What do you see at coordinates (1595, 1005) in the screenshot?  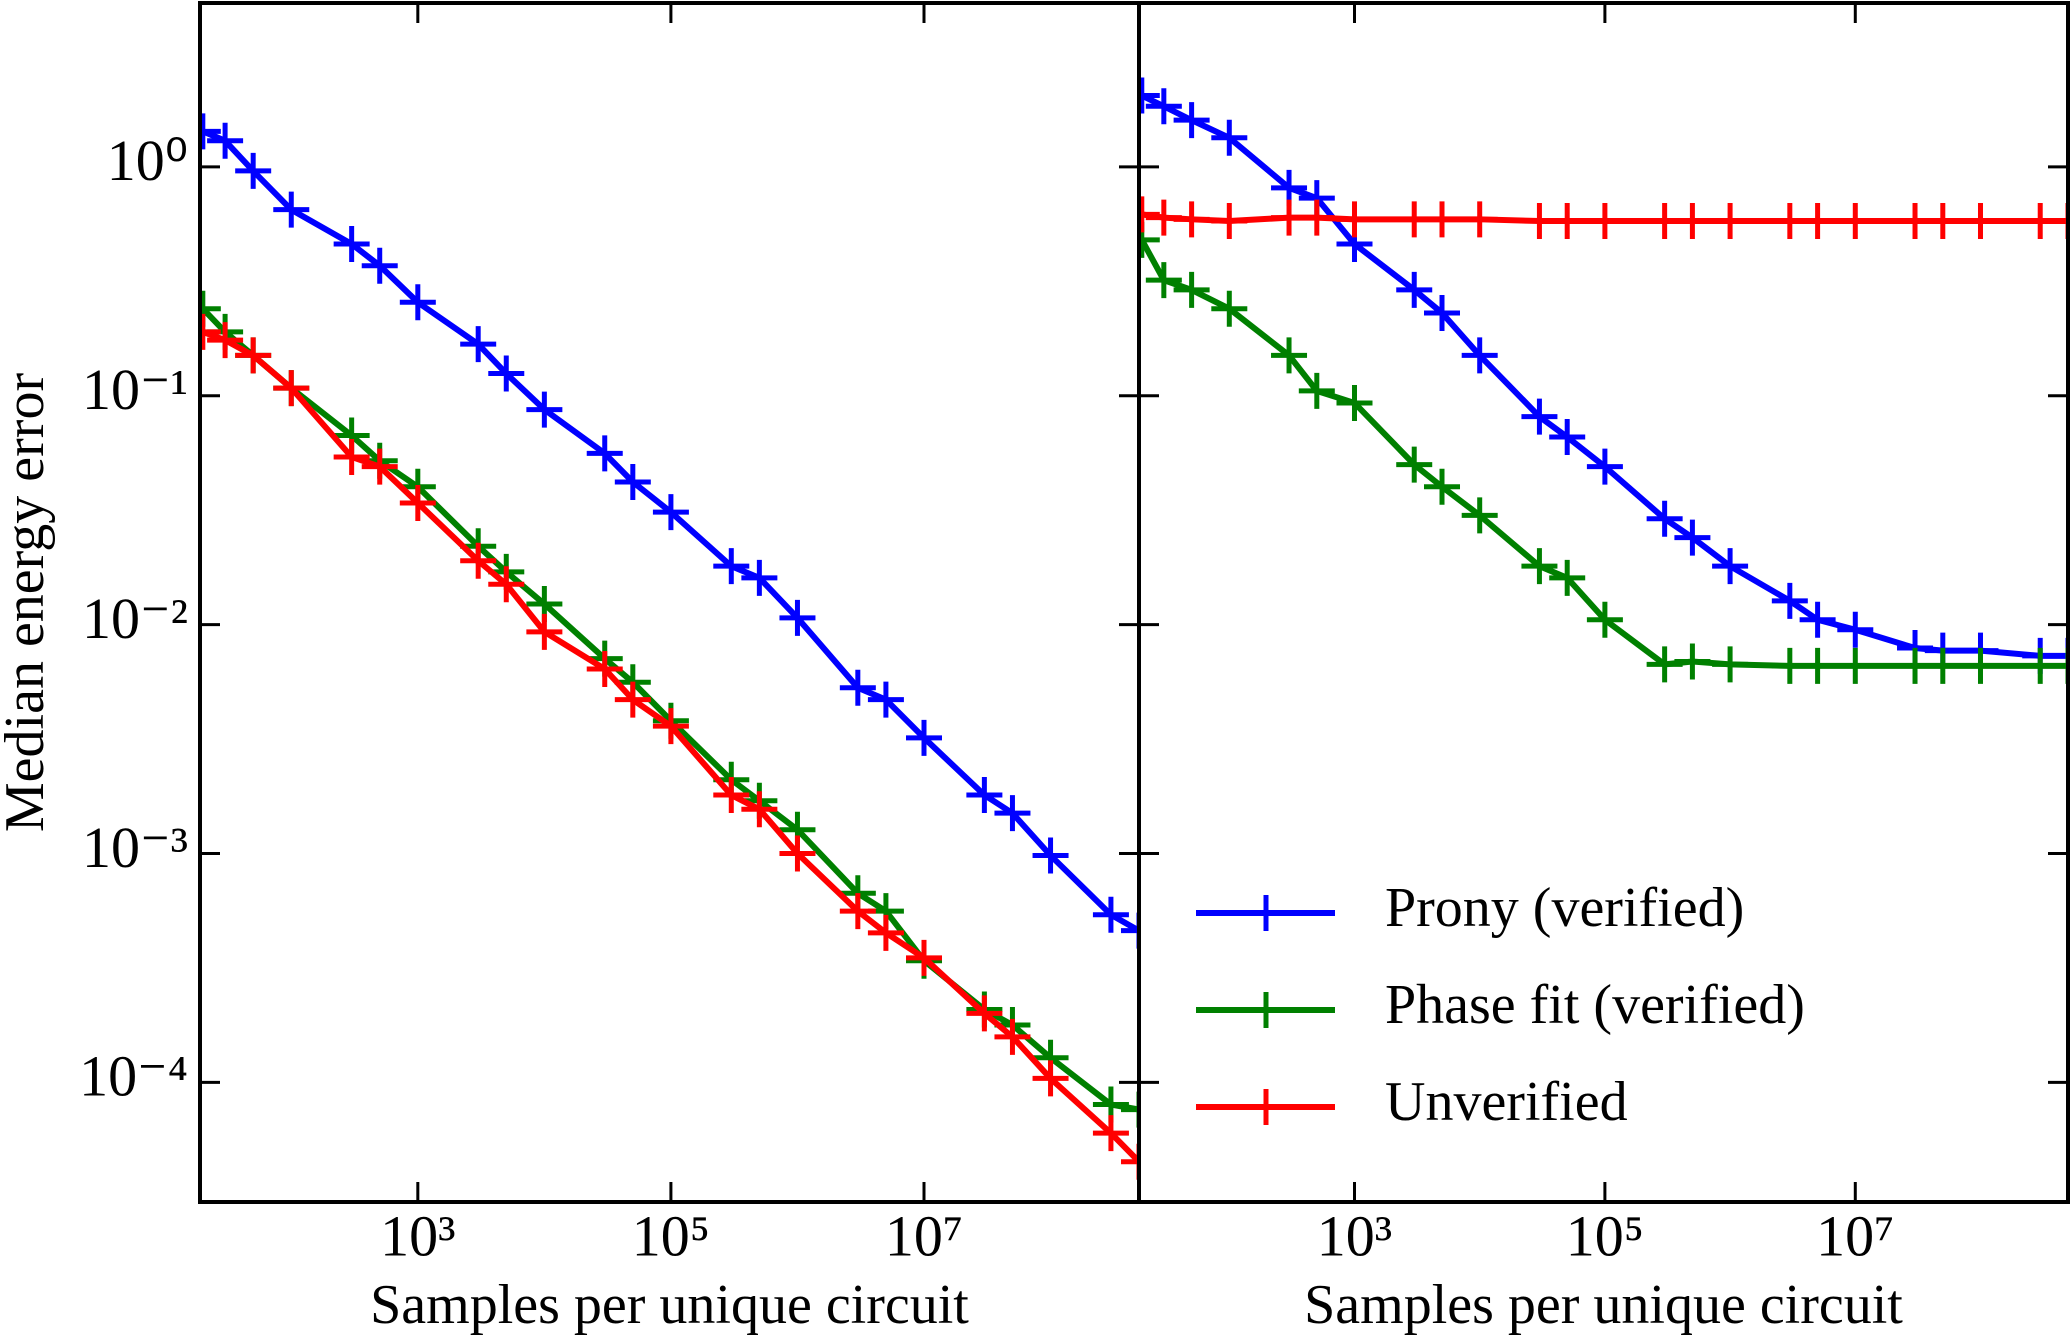 I see `legend-label: Phase fit (verified)` at bounding box center [1595, 1005].